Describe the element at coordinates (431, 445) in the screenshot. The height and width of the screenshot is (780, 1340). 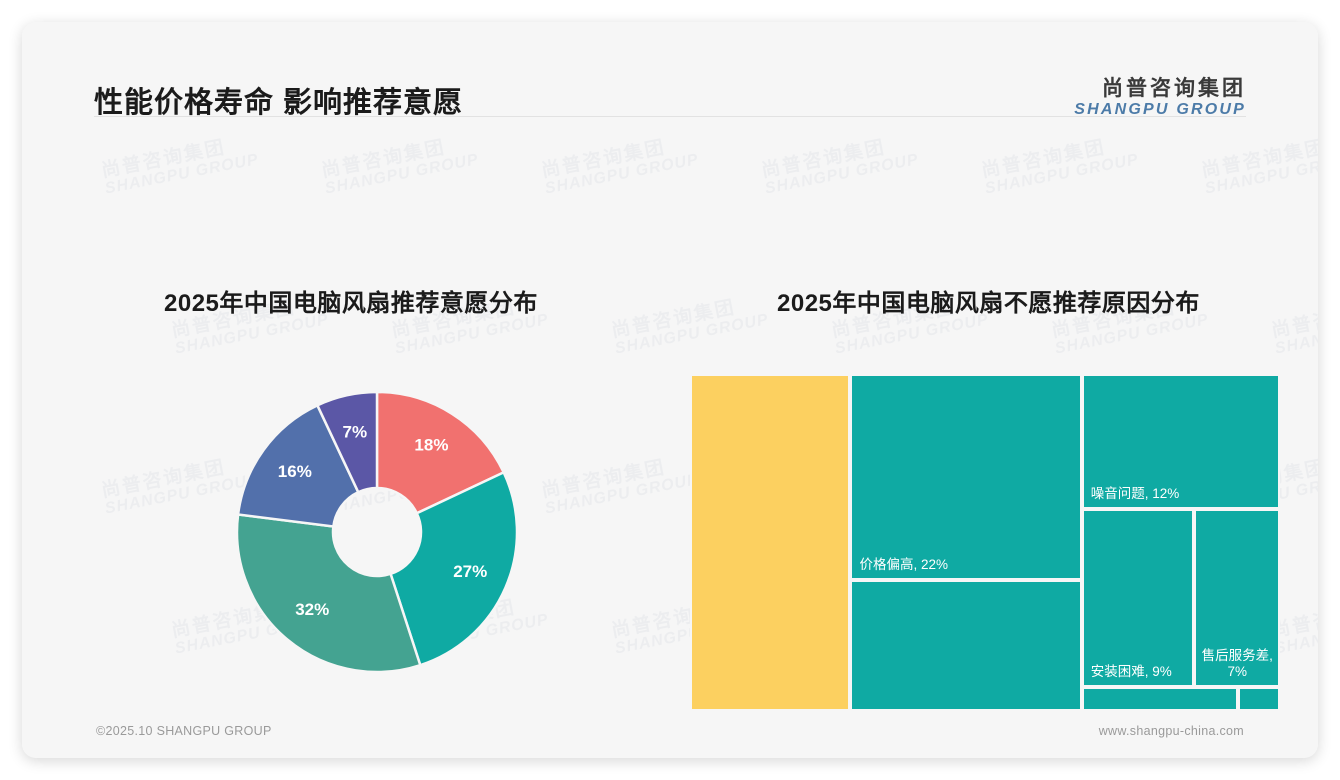
I see `donut-slice-label: 18%` at that location.